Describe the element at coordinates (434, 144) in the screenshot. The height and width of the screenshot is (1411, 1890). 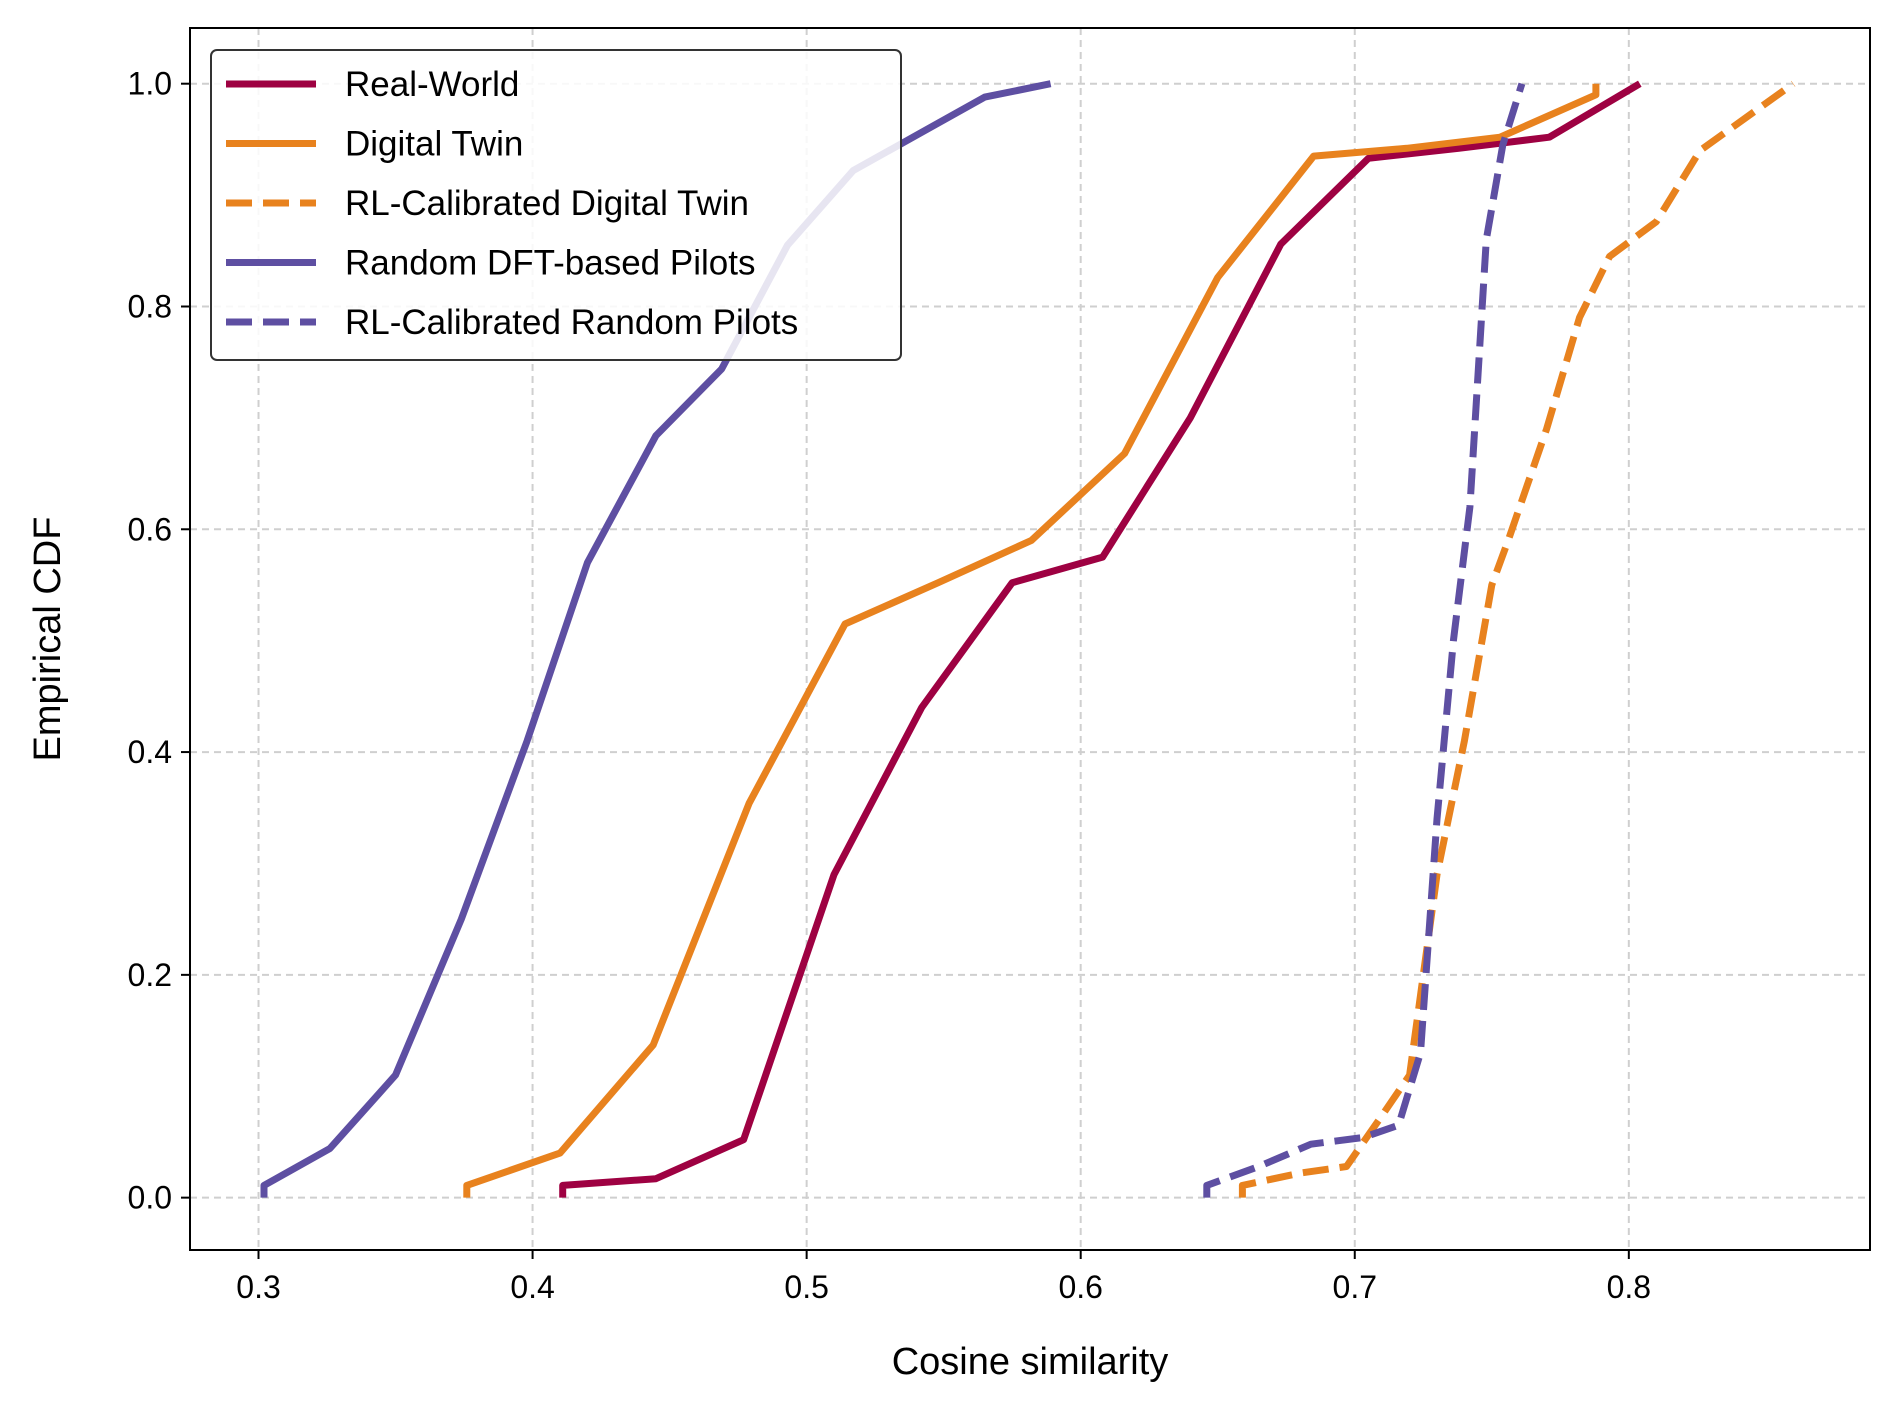
I see `legend-label-digital-twin: Digital Twin` at that location.